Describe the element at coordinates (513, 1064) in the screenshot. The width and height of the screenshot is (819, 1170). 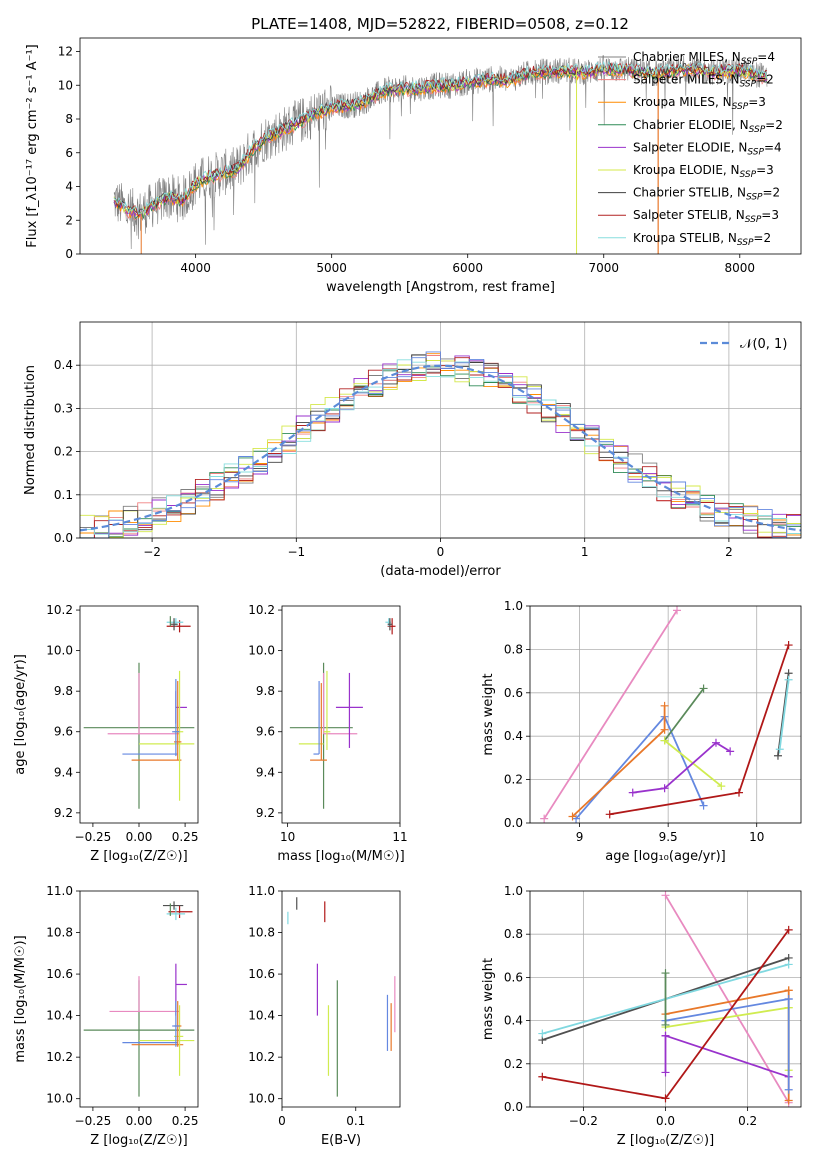
I see `y-tick-label: 0.2` at that location.